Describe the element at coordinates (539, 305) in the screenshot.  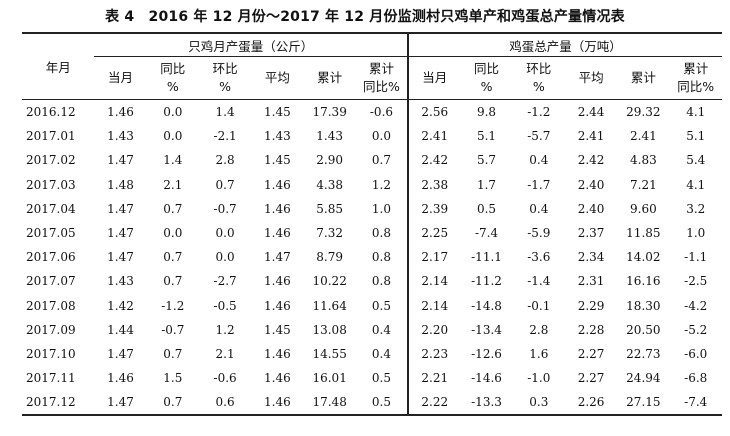
I see `cell-value: -0.1` at that location.